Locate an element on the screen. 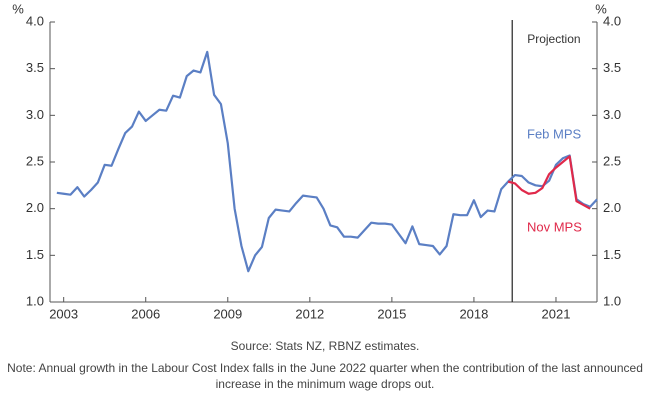 This screenshot has height=413, width=650. y-tick-label: 1.0 is located at coordinates (35, 300).